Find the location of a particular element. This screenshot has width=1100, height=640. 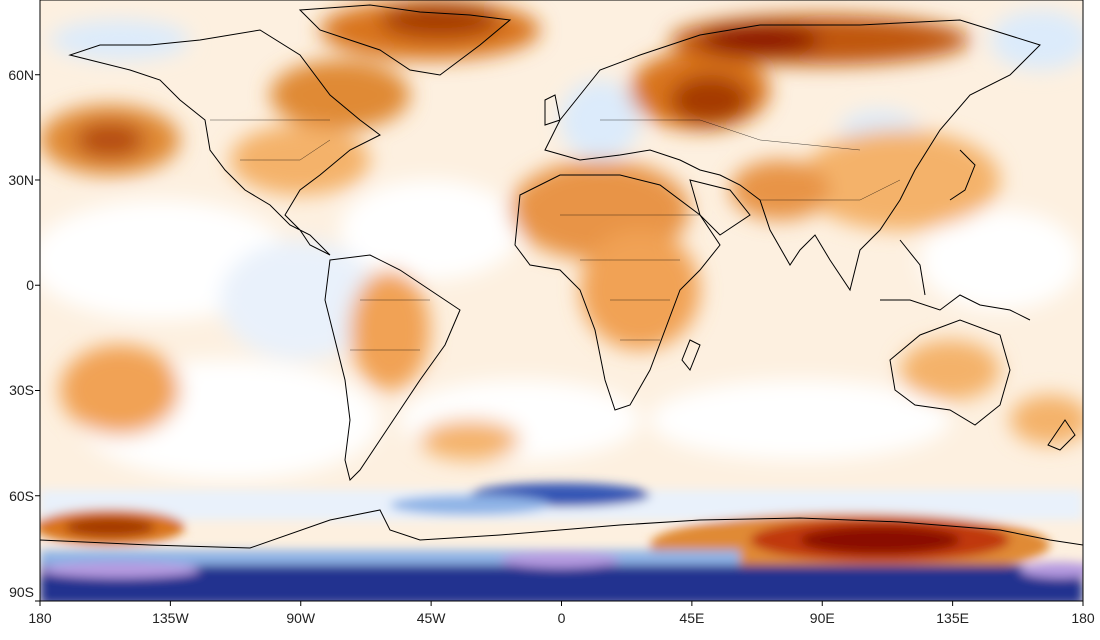

lon-tick-label: 45W is located at coordinates (431, 618).